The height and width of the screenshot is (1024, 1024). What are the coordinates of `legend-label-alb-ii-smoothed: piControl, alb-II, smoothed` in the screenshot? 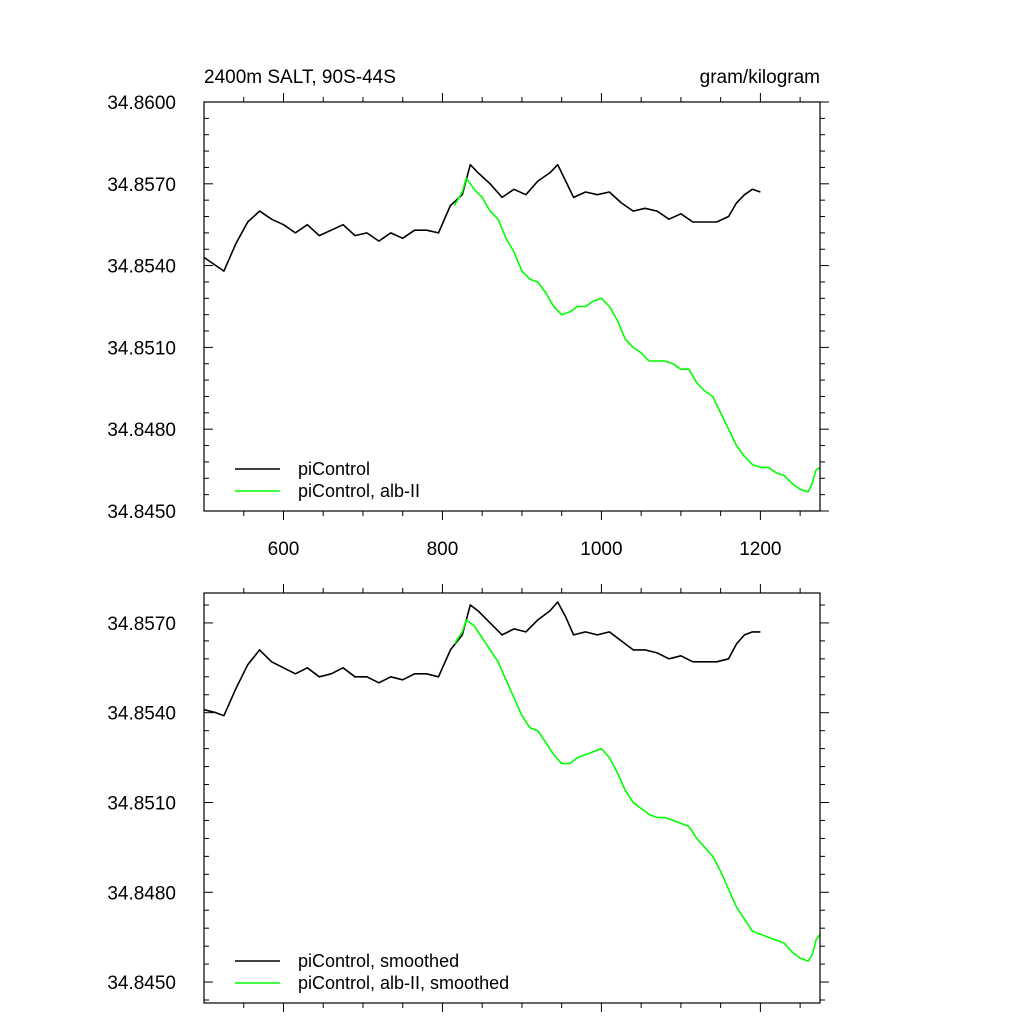 It's located at (403, 983).